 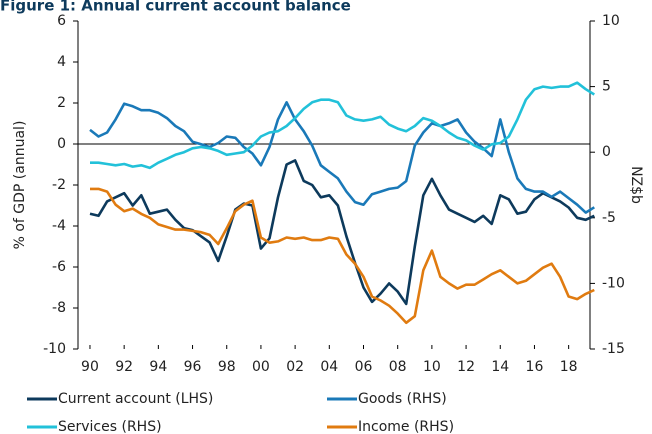 What do you see at coordinates (227, 367) in the screenshot?
I see `x-tick-label: 98` at bounding box center [227, 367].